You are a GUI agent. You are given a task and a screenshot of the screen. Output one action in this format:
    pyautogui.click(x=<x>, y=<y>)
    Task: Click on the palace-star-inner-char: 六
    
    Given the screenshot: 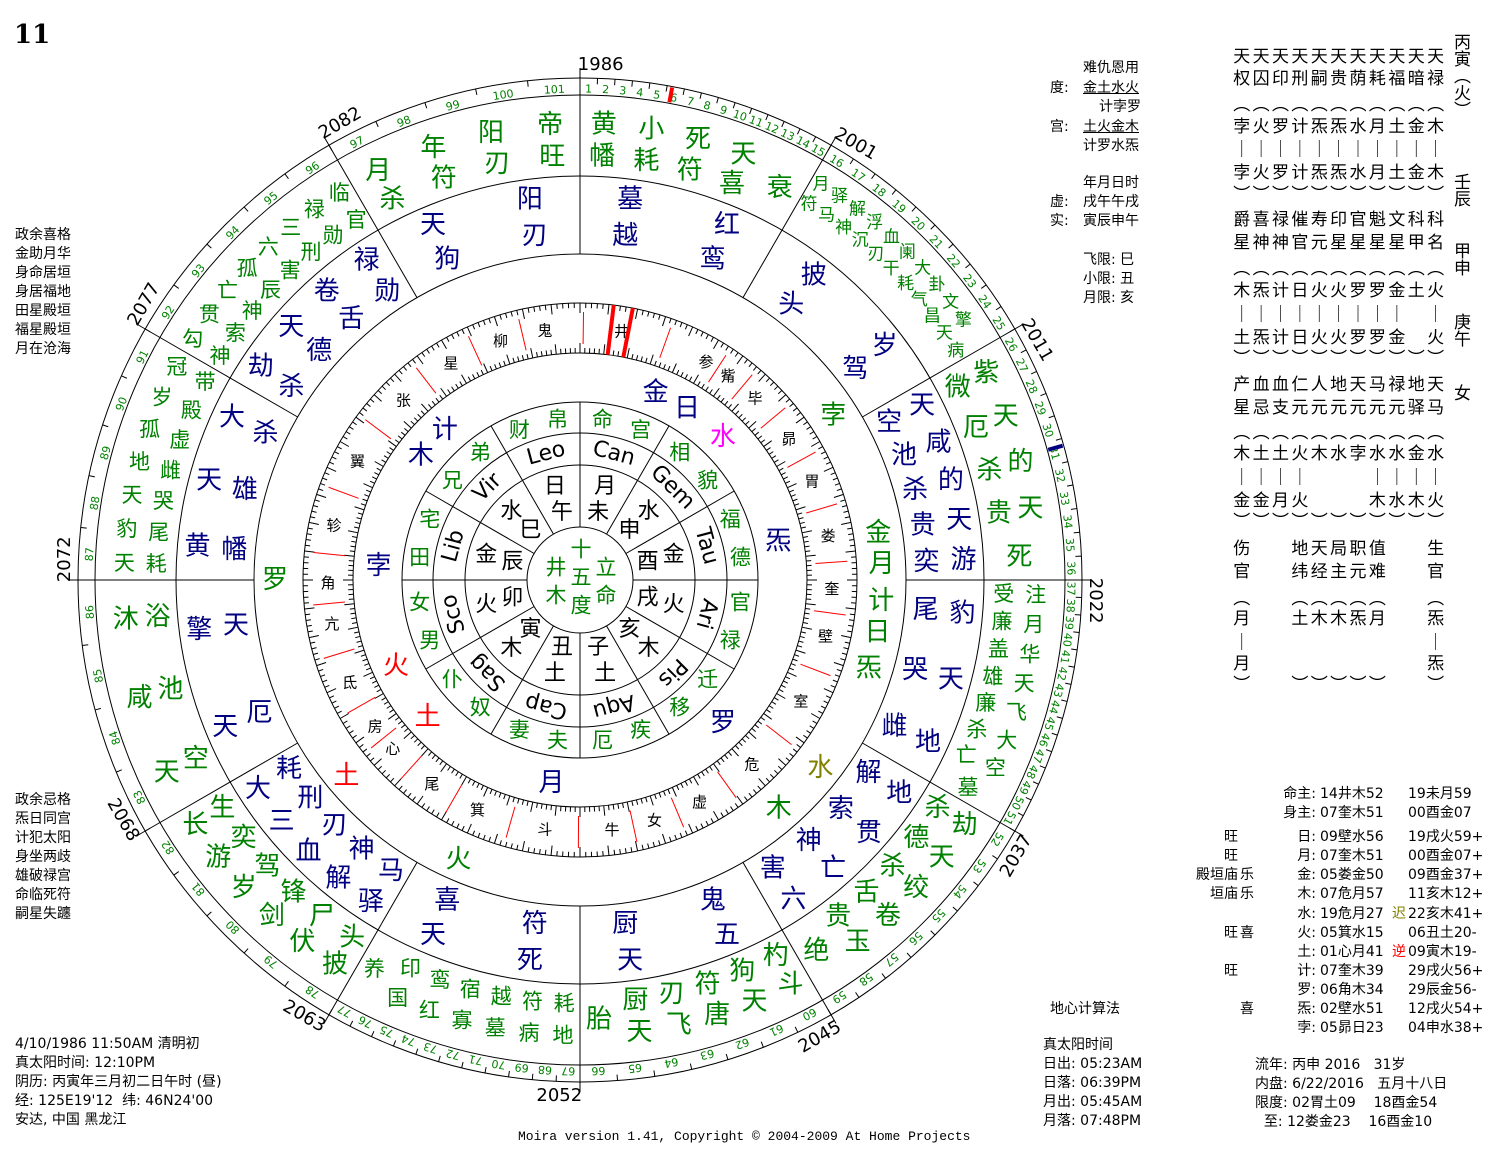 What is the action you would take?
    pyautogui.click(x=793, y=899)
    